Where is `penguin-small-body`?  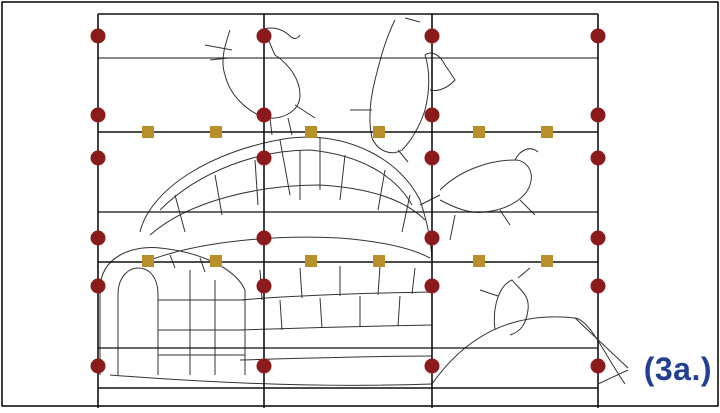 penguin-small-body is located at coordinates (511, 307).